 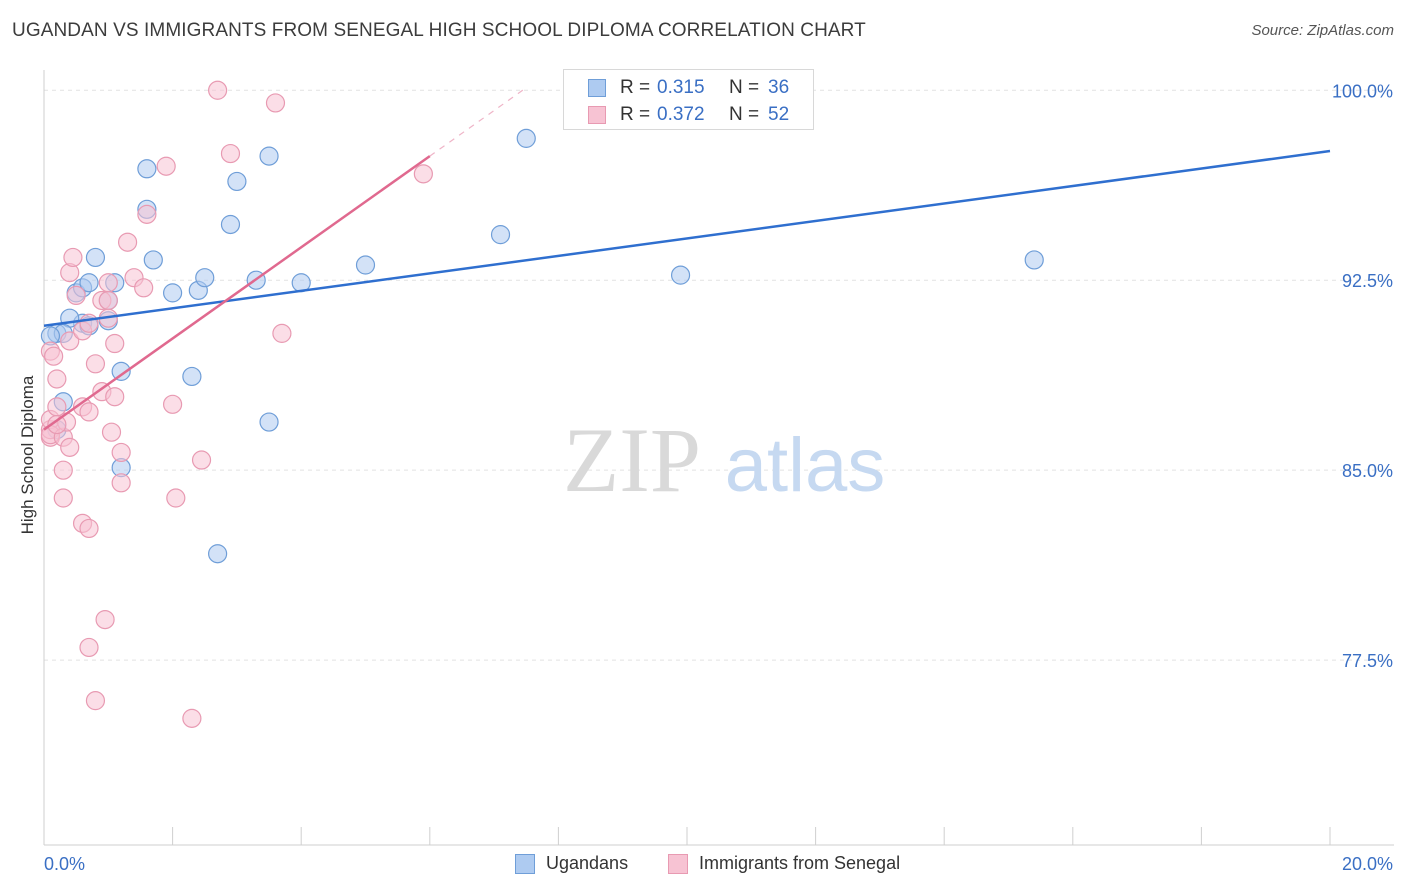 What do you see at coordinates (64, 864) in the screenshot?
I see `x-tick-label: 0.0%` at bounding box center [64, 864].